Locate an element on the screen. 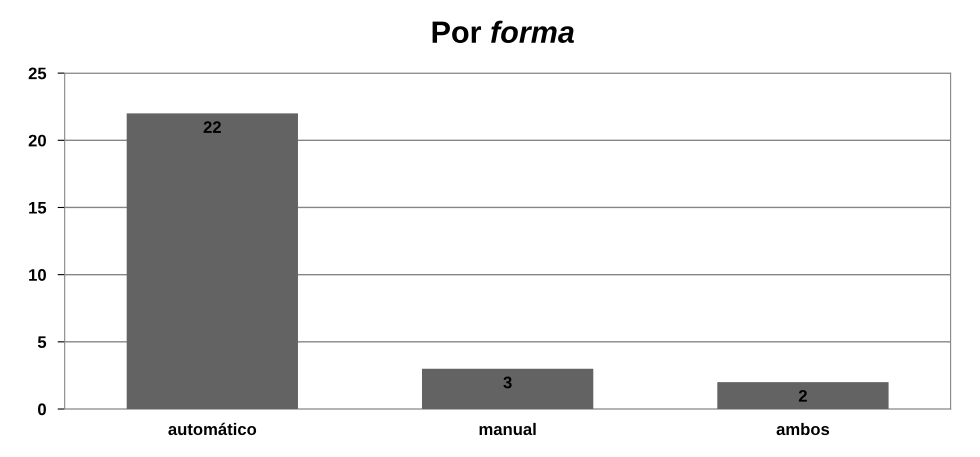 The height and width of the screenshot is (457, 980). data-label: 22 is located at coordinates (212, 127).